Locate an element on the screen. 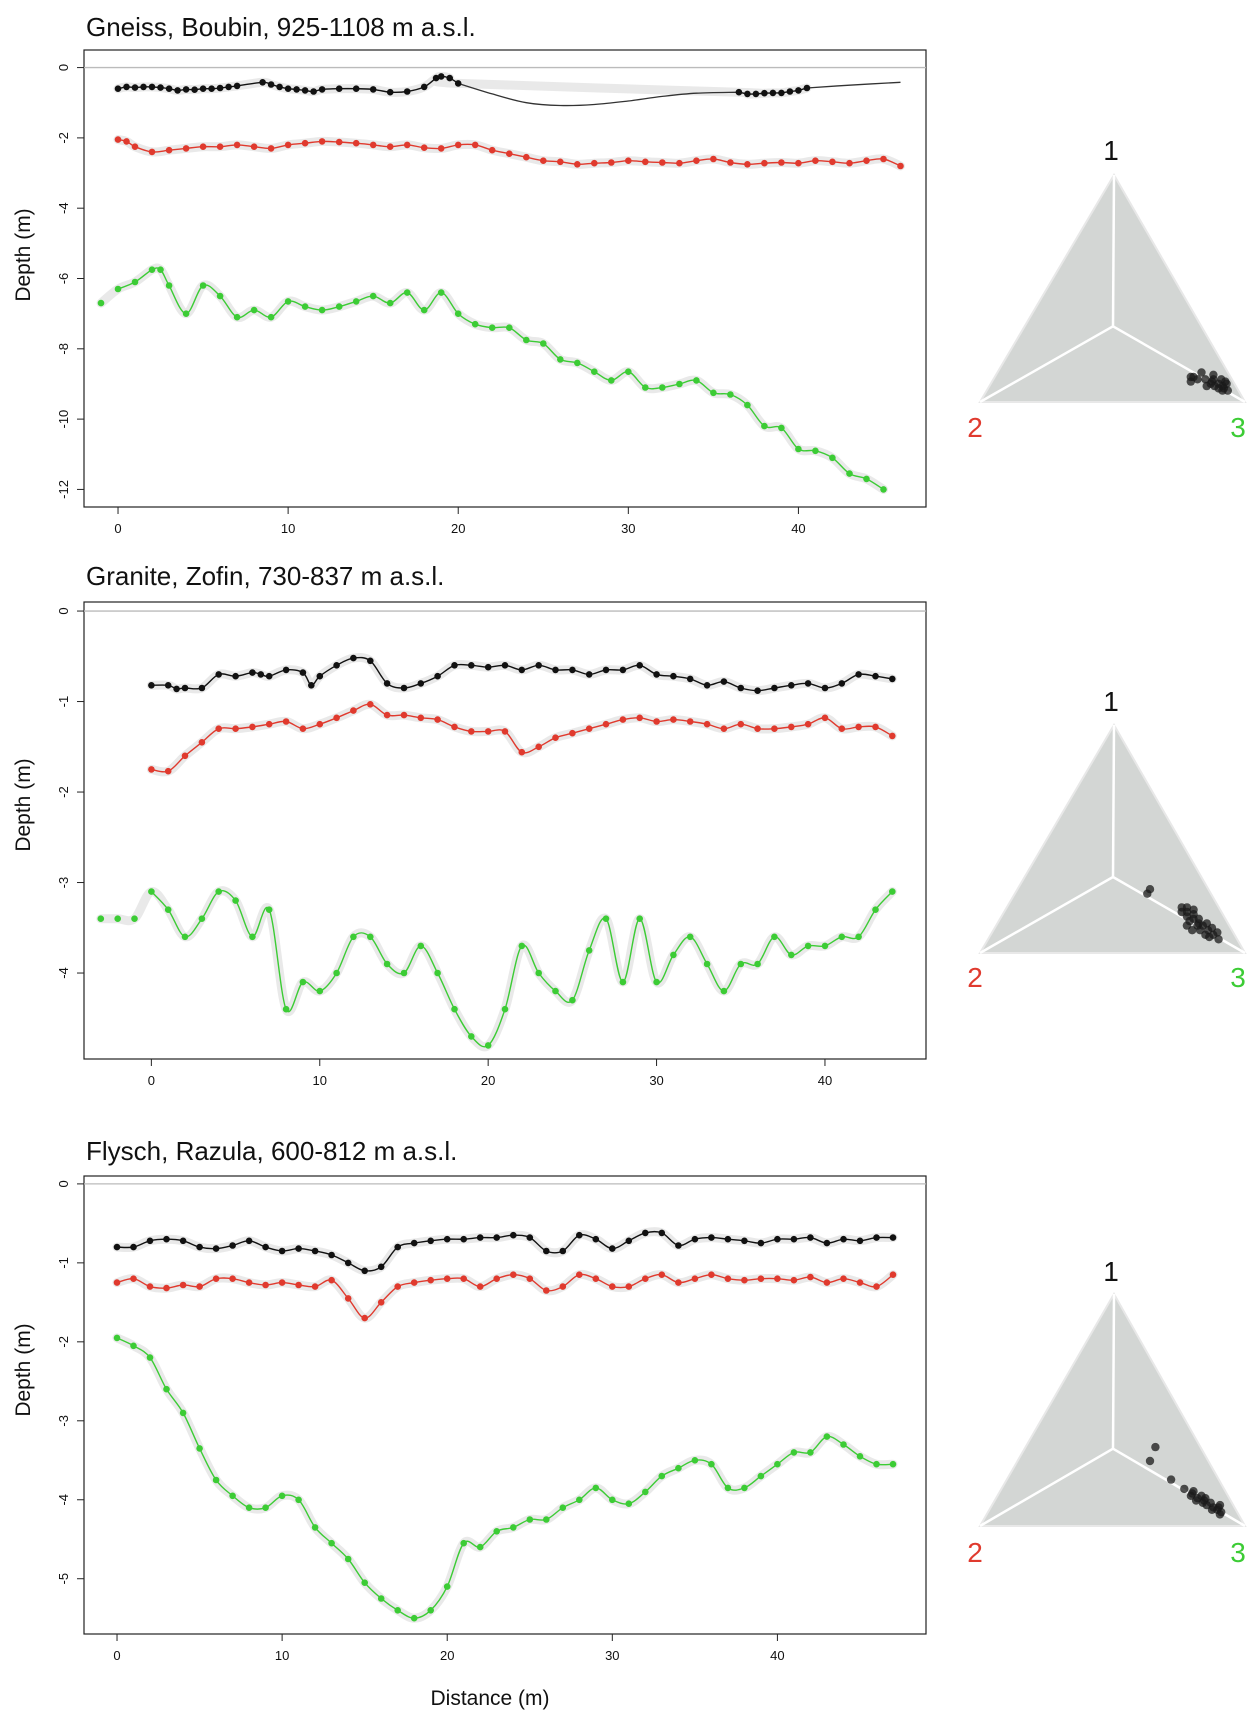  x-tick-label: 0 is located at coordinates (151, 1080).